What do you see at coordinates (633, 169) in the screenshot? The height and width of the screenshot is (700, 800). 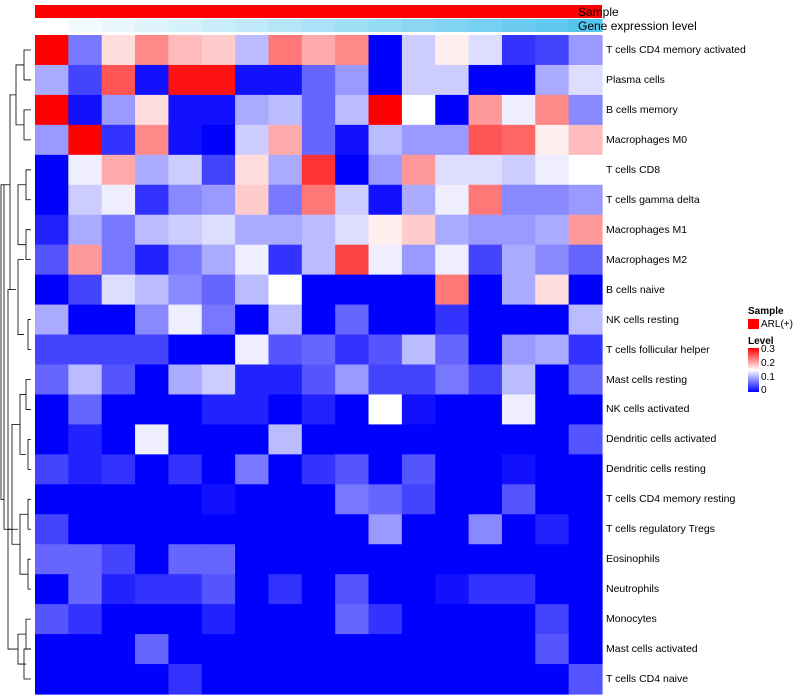 I see `row-label: T cells CD8` at bounding box center [633, 169].